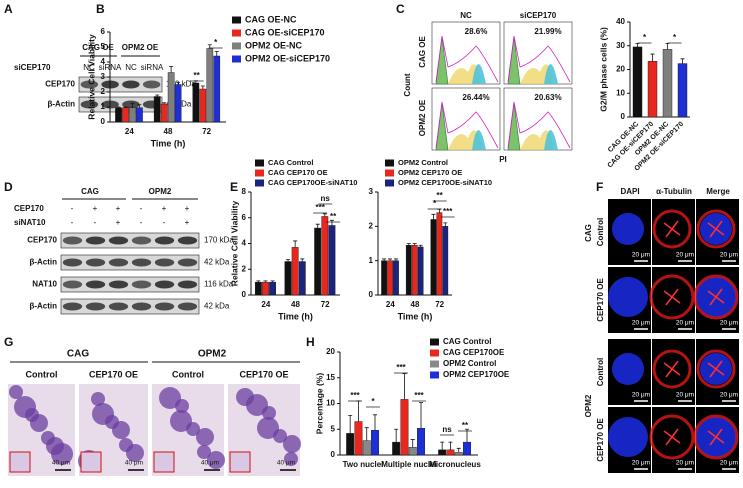  I want to click on condition-mark: -, so click(72, 208).